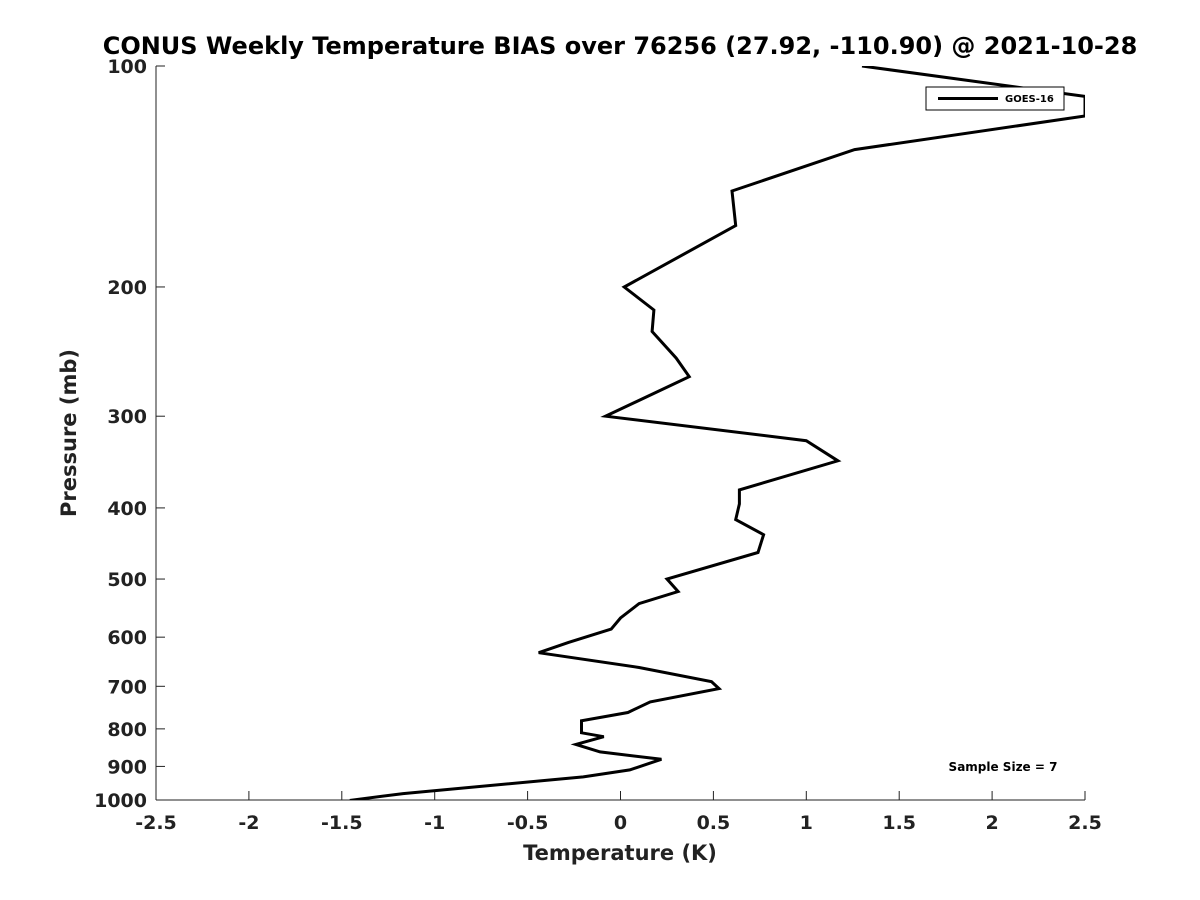 The height and width of the screenshot is (900, 1200). Describe the element at coordinates (995, 98) in the screenshot. I see `legend: GOES-16` at that location.